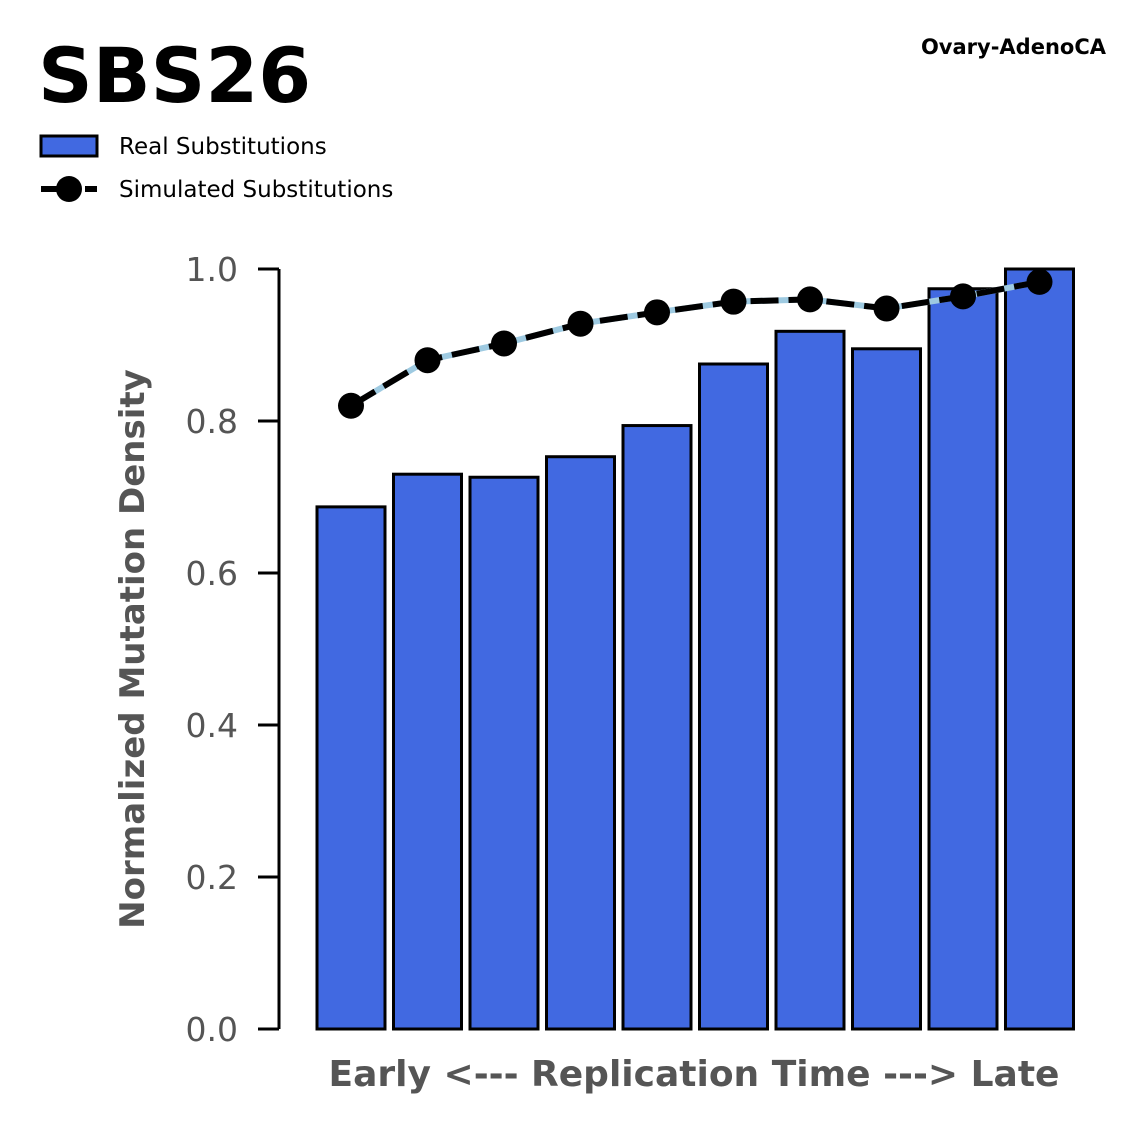 This screenshot has width=1147, height=1125. I want to click on y-ticks: 0.0 0.2 0.4 0.6 0.8 1.0, so click(232, 649).